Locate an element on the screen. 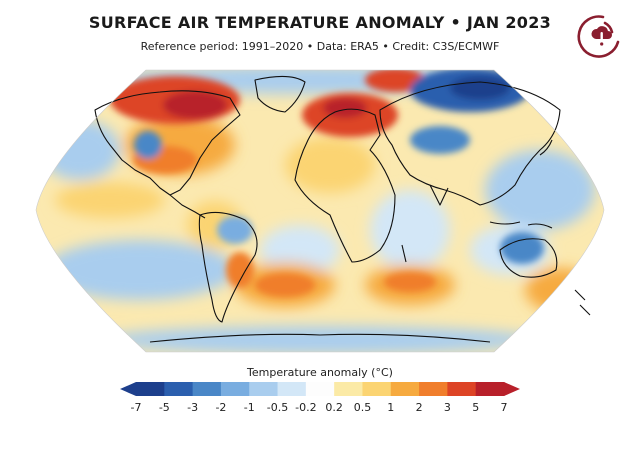 Image resolution: width=640 pixels, height=464 pixels. colorbar-tick-label: -5 is located at coordinates (164, 407).